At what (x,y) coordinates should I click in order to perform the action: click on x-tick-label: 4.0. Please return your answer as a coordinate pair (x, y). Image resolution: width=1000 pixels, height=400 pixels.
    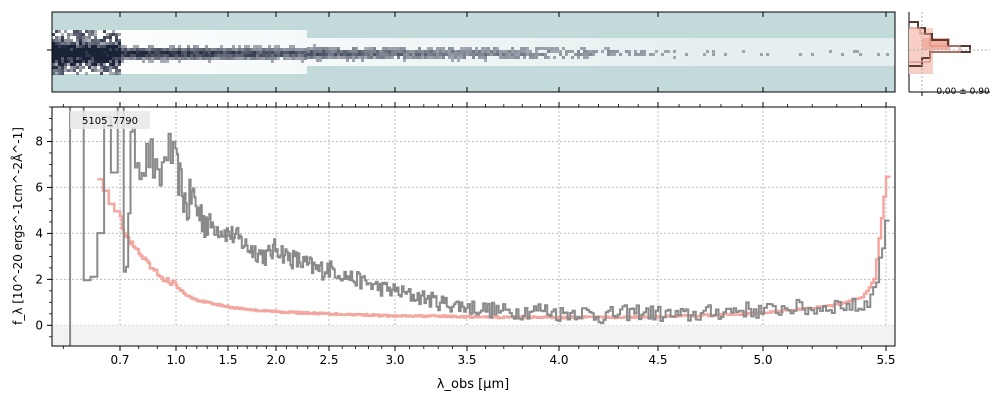
    Looking at the image, I should click on (558, 360).